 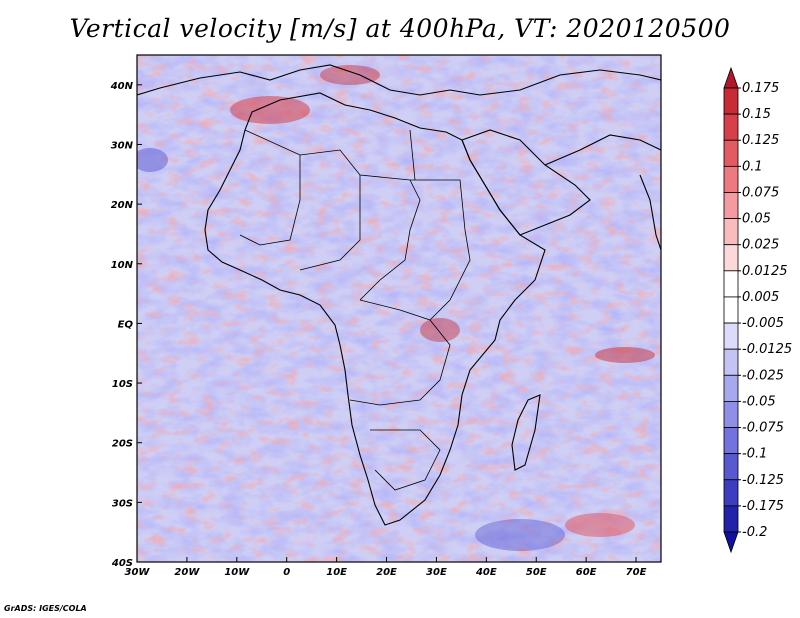 I want to click on lon-tick-label: 10E, so click(x=336, y=572).